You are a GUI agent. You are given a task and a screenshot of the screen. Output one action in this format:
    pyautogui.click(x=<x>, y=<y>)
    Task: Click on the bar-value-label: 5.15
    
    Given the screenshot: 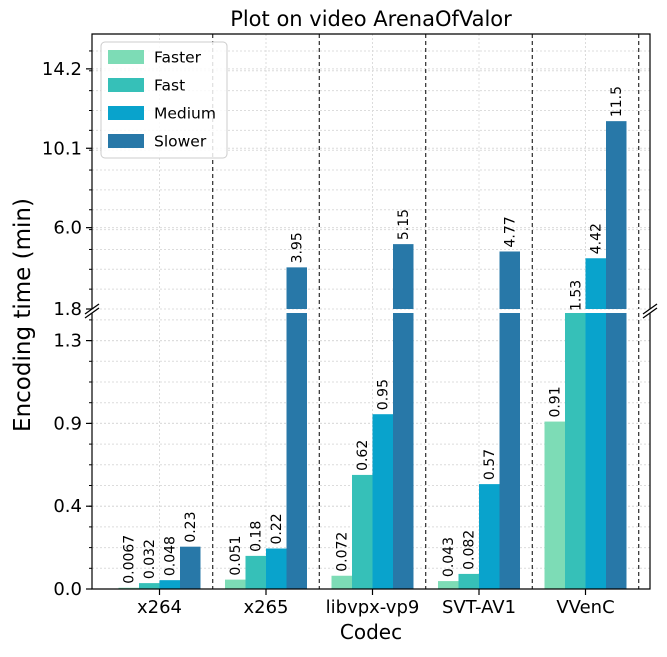 What is the action you would take?
    pyautogui.click(x=404, y=224)
    